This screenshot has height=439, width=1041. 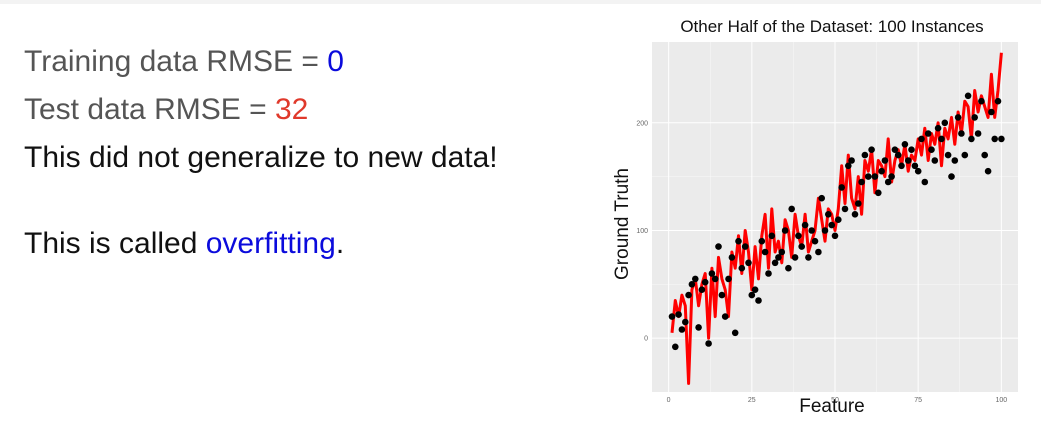 I want to click on y-tick-label: 100, so click(x=642, y=231).